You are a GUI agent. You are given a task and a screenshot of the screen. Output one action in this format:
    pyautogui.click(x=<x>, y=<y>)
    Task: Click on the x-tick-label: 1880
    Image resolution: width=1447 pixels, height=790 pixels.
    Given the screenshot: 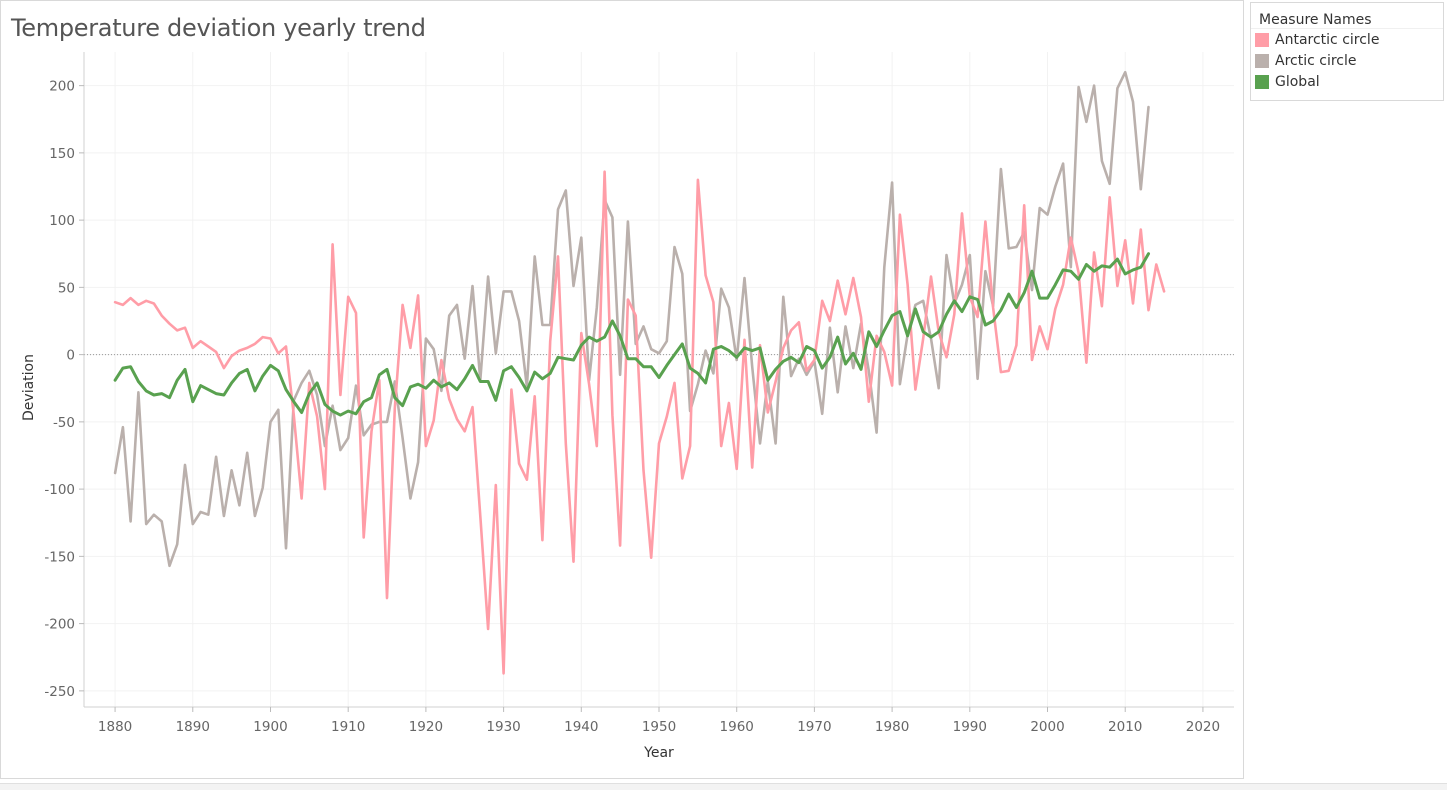 What is the action you would take?
    pyautogui.click(x=115, y=727)
    